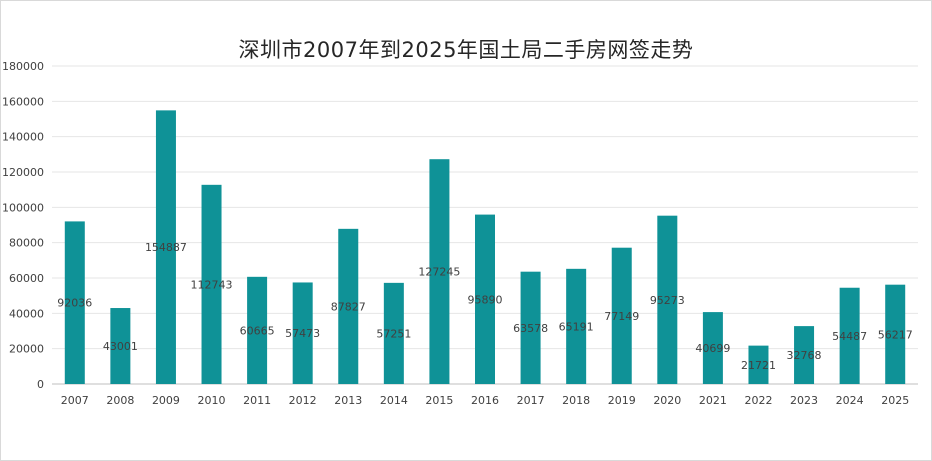 This screenshot has width=932, height=461. I want to click on y-tick-label: 100000, so click(23, 207).